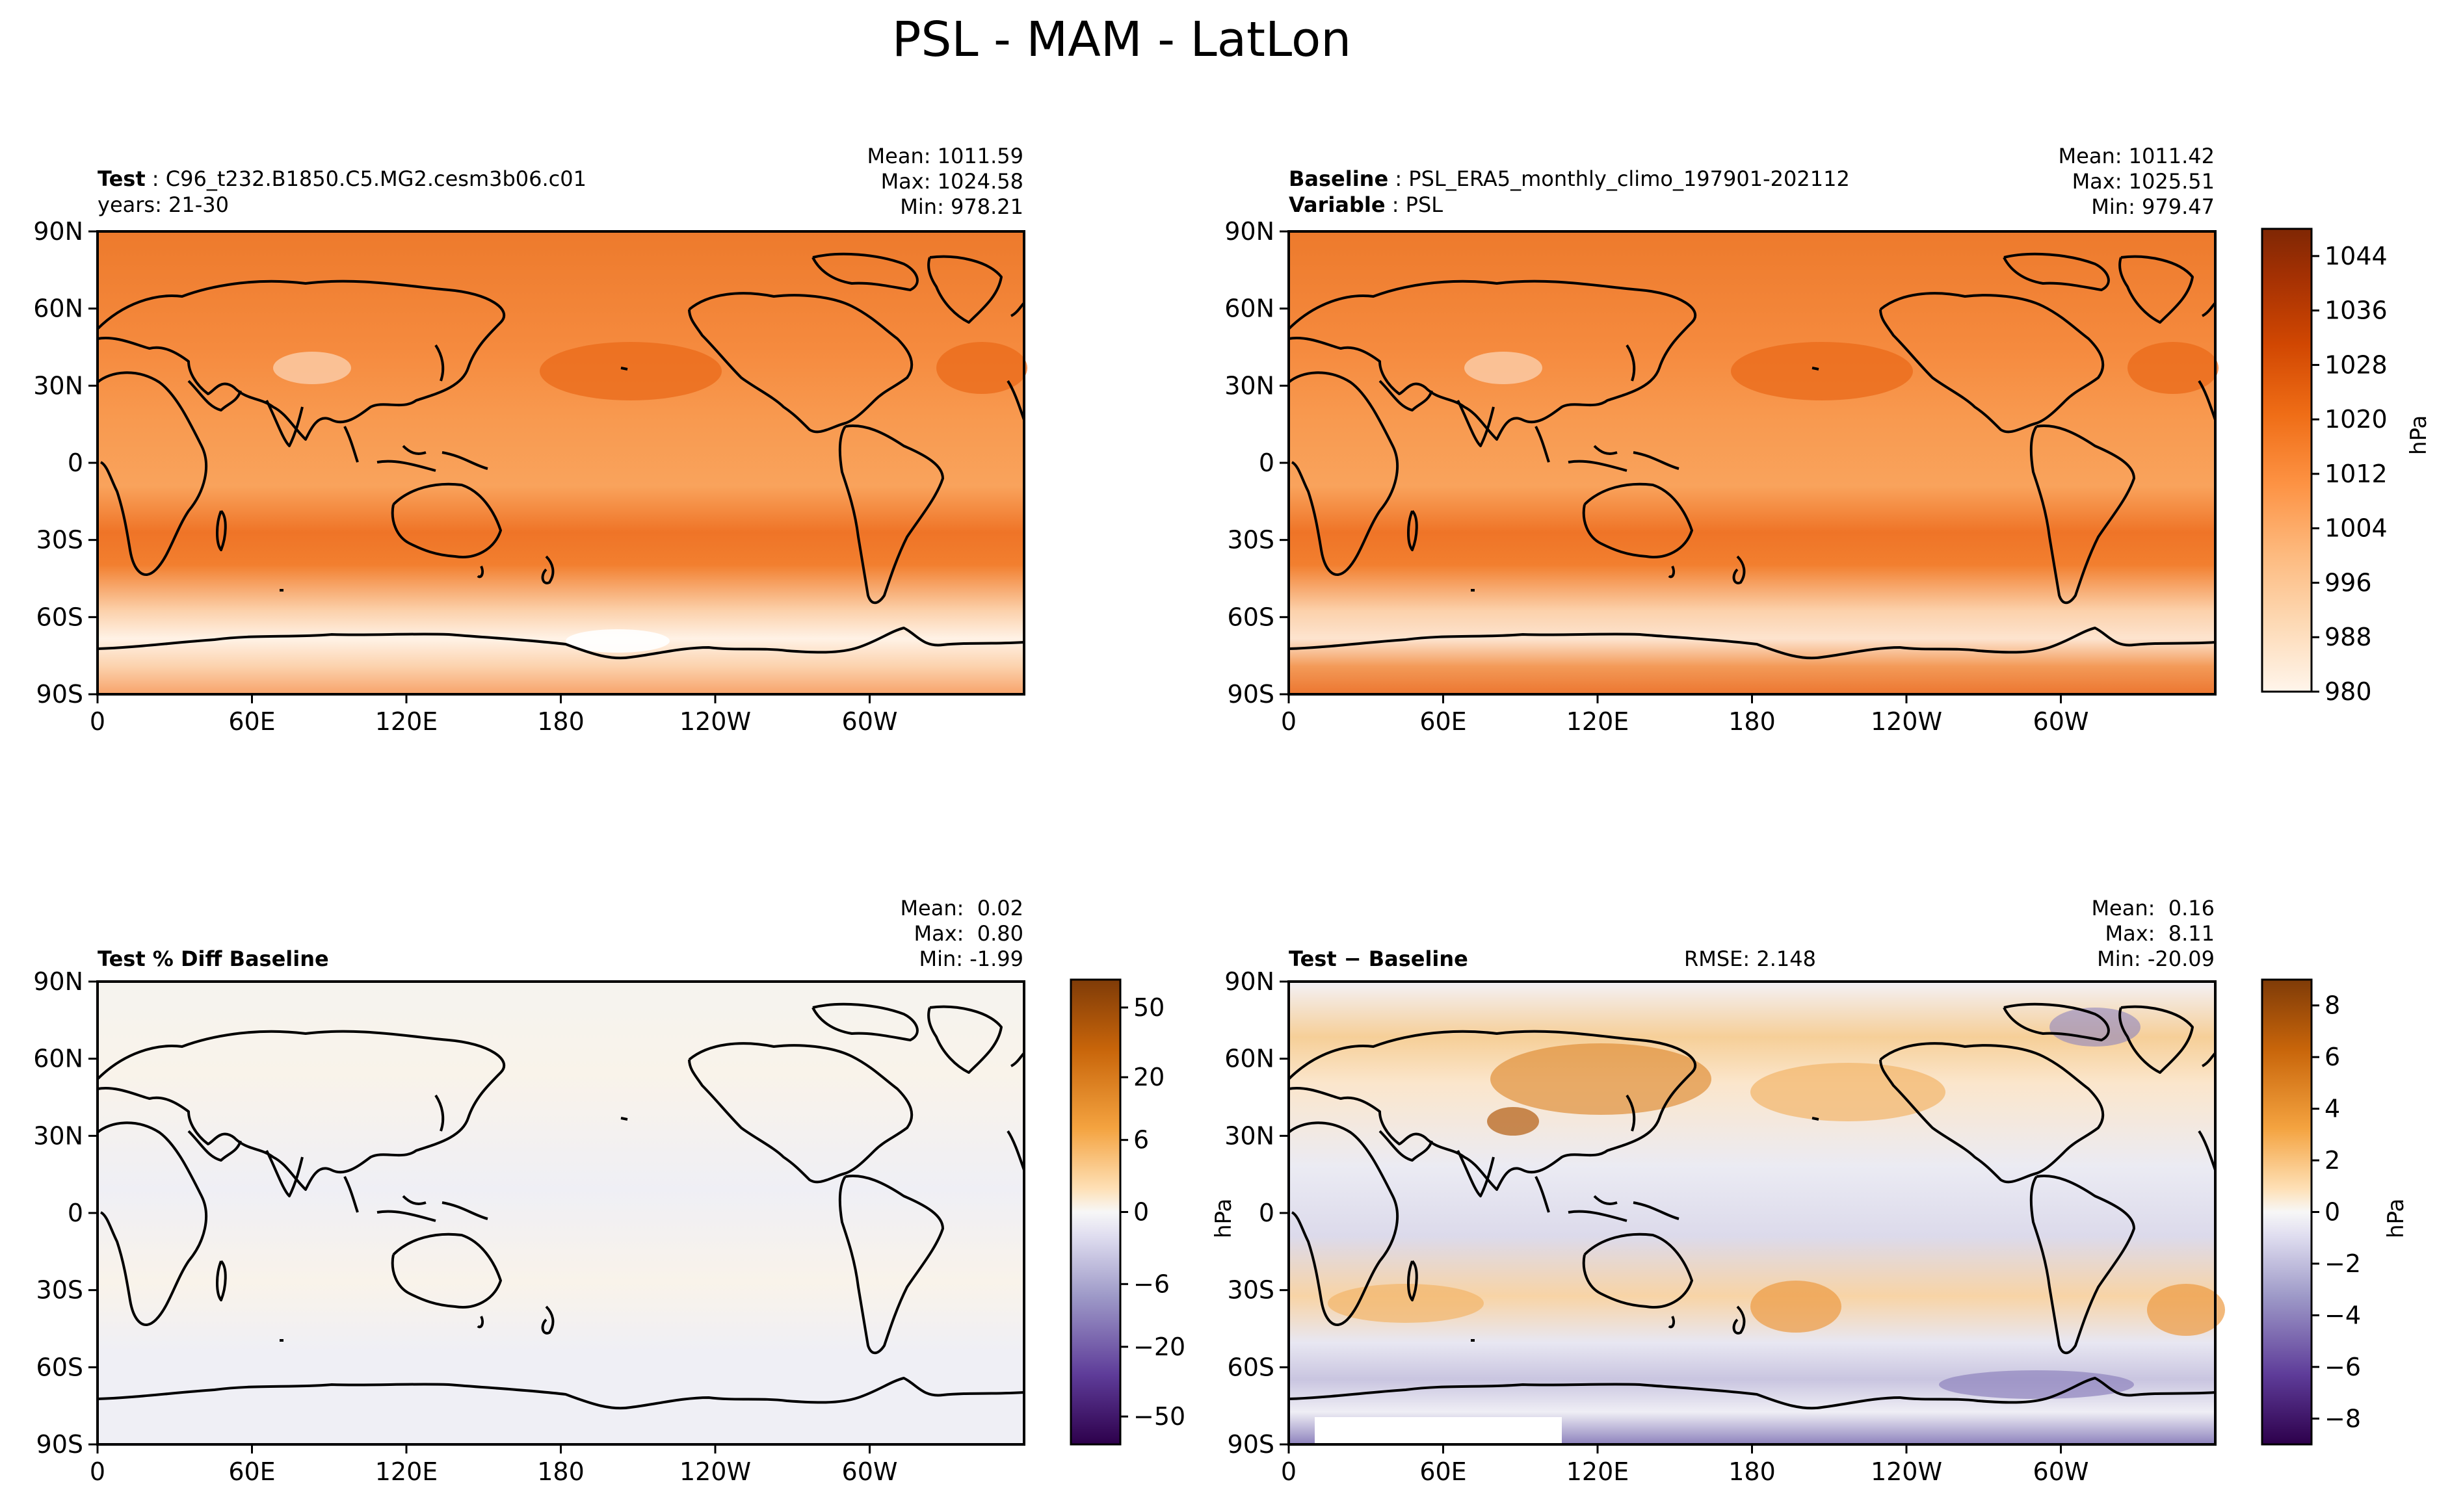  Describe the element at coordinates (2332, 1160) in the screenshot. I see `diff-colorbar-tick-label: 2` at that location.